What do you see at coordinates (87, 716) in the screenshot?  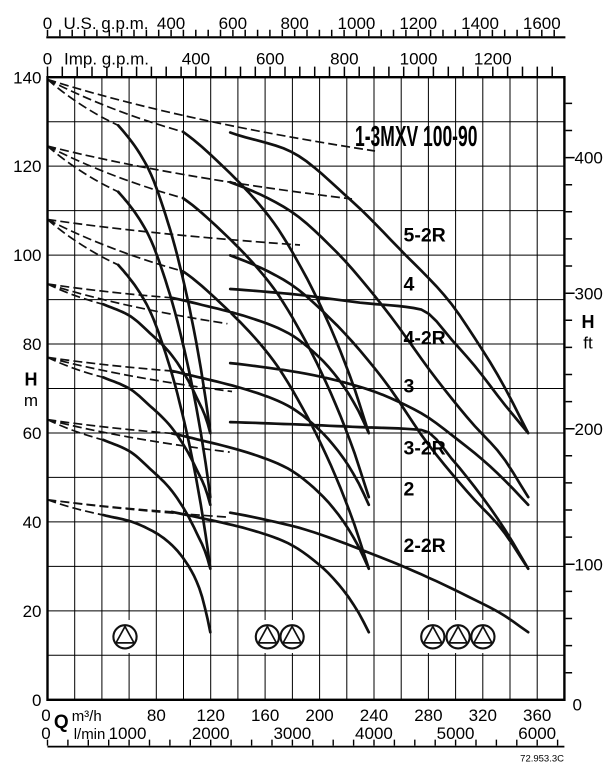 I see `svg-text: m³/h` at bounding box center [87, 716].